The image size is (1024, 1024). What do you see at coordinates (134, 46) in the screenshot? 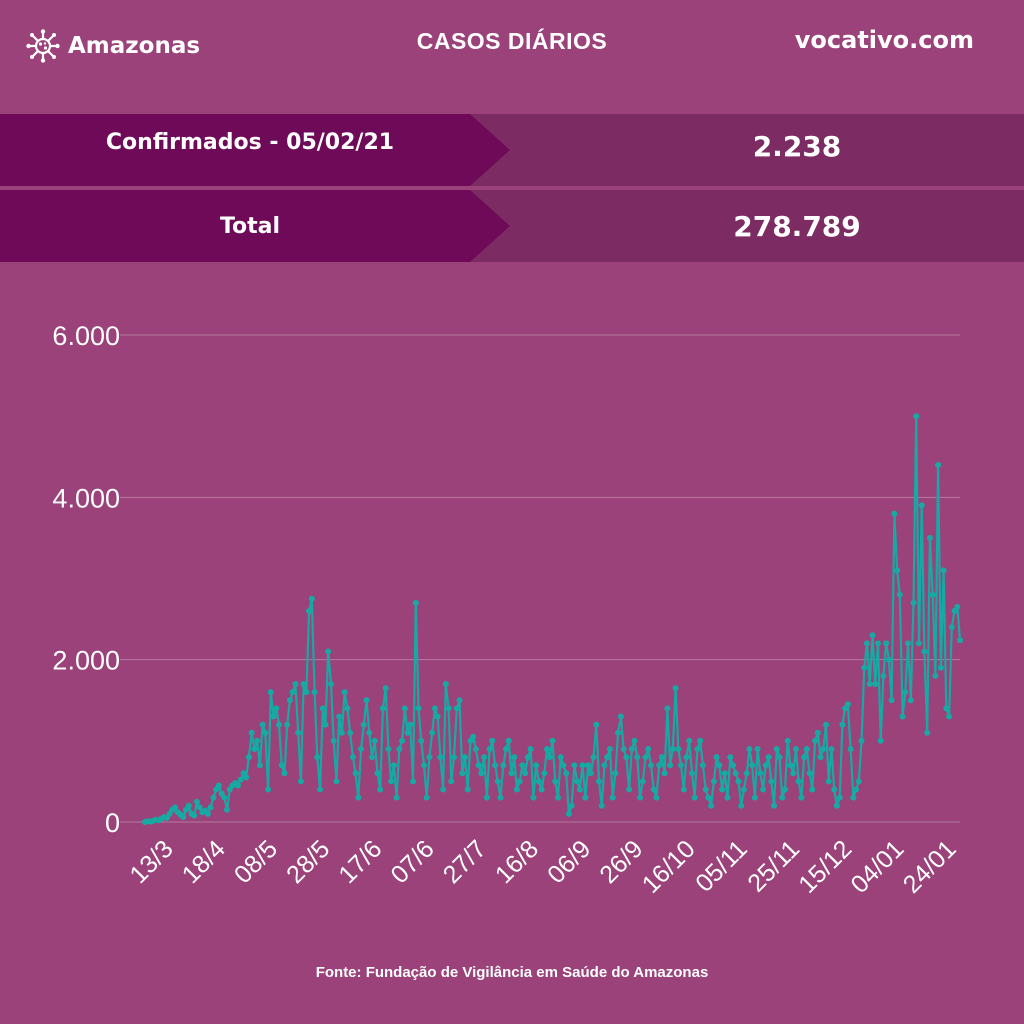
I see `brand-name: Amazonas` at bounding box center [134, 46].